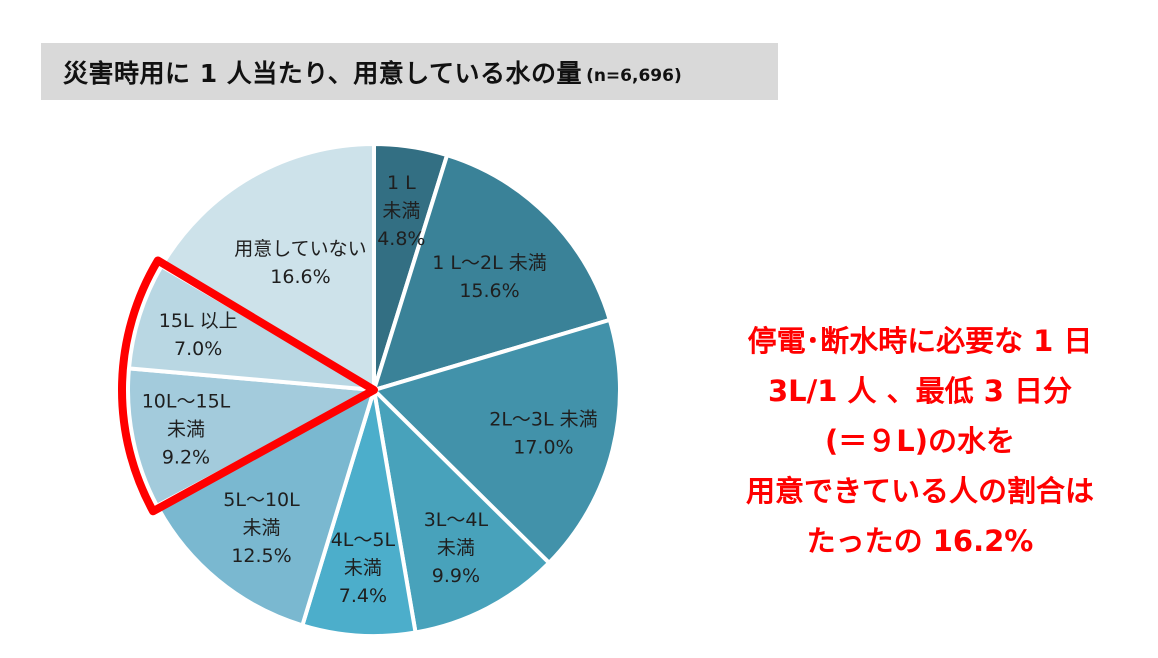 The image size is (1158, 658). Describe the element at coordinates (198, 335) in the screenshot. I see `slice-label-8: 15L 以上 7.0%` at that location.